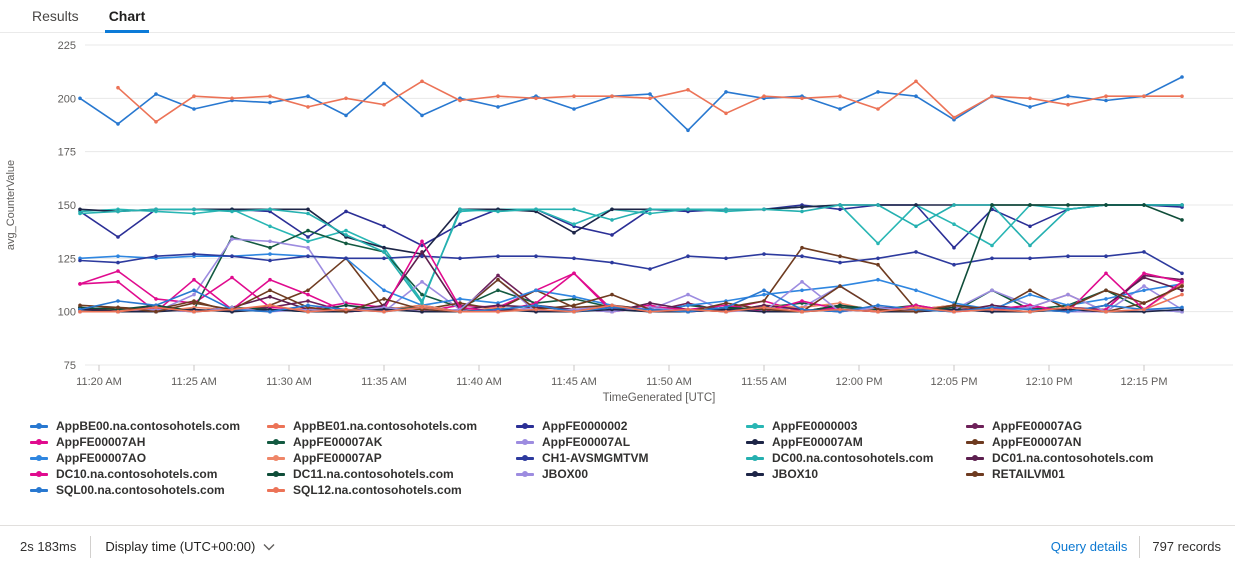 The height and width of the screenshot is (567, 1235). What do you see at coordinates (631, 291) in the screenshot?
I see `series-line-AppFE00007AH` at bounding box center [631, 291].